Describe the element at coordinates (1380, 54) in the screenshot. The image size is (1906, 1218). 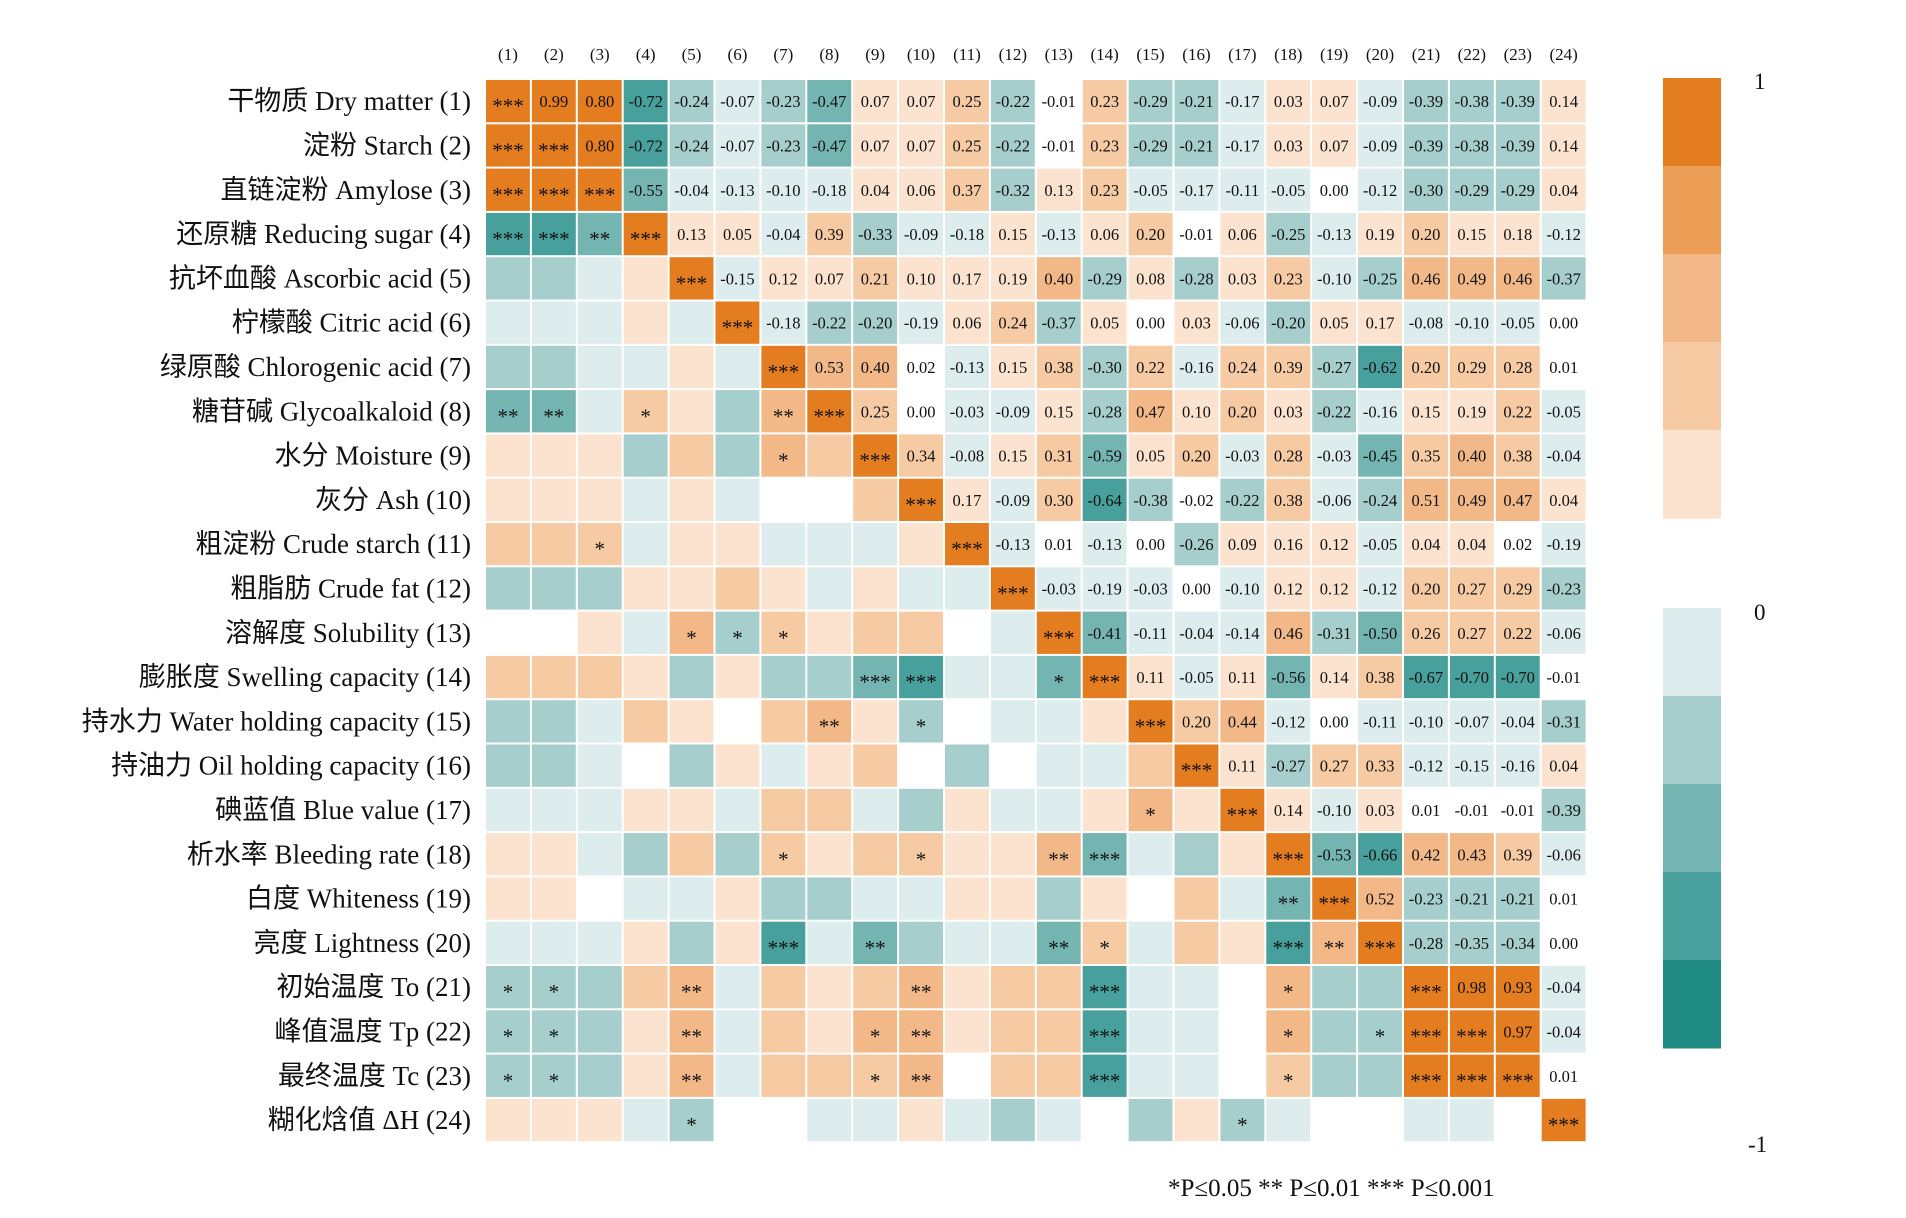
I see `column-label: (20)` at that location.